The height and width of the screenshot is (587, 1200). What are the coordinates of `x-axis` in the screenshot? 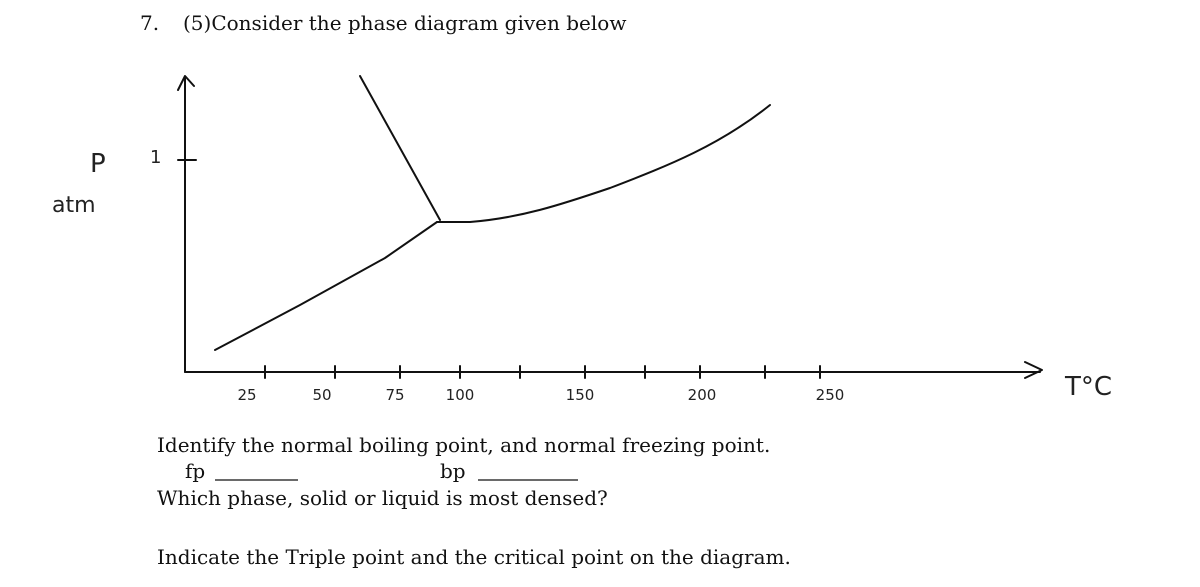 It's located at (613, 370).